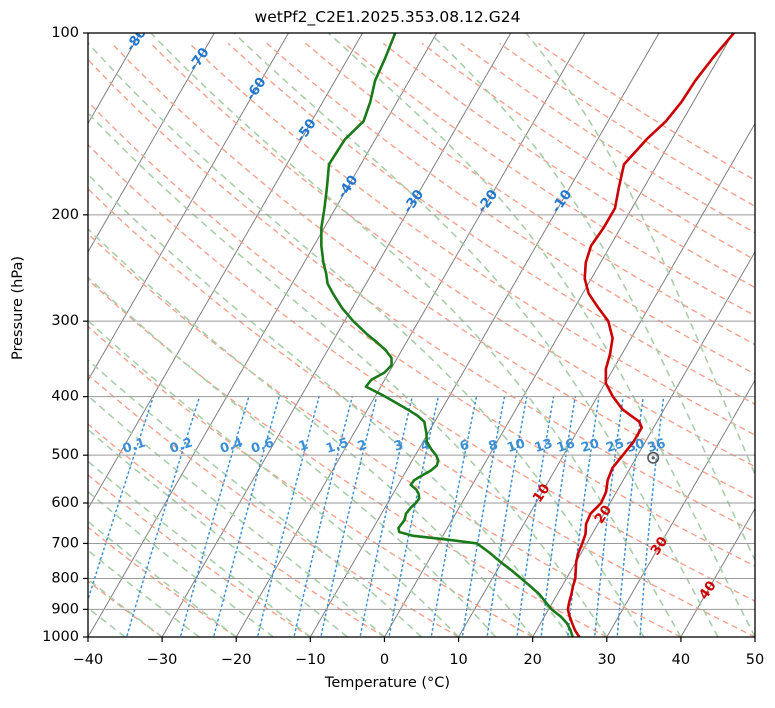 Image resolution: width=775 pixels, height=708 pixels. What do you see at coordinates (384, 660) in the screenshot?
I see `x-tick-label: 0` at bounding box center [384, 660].